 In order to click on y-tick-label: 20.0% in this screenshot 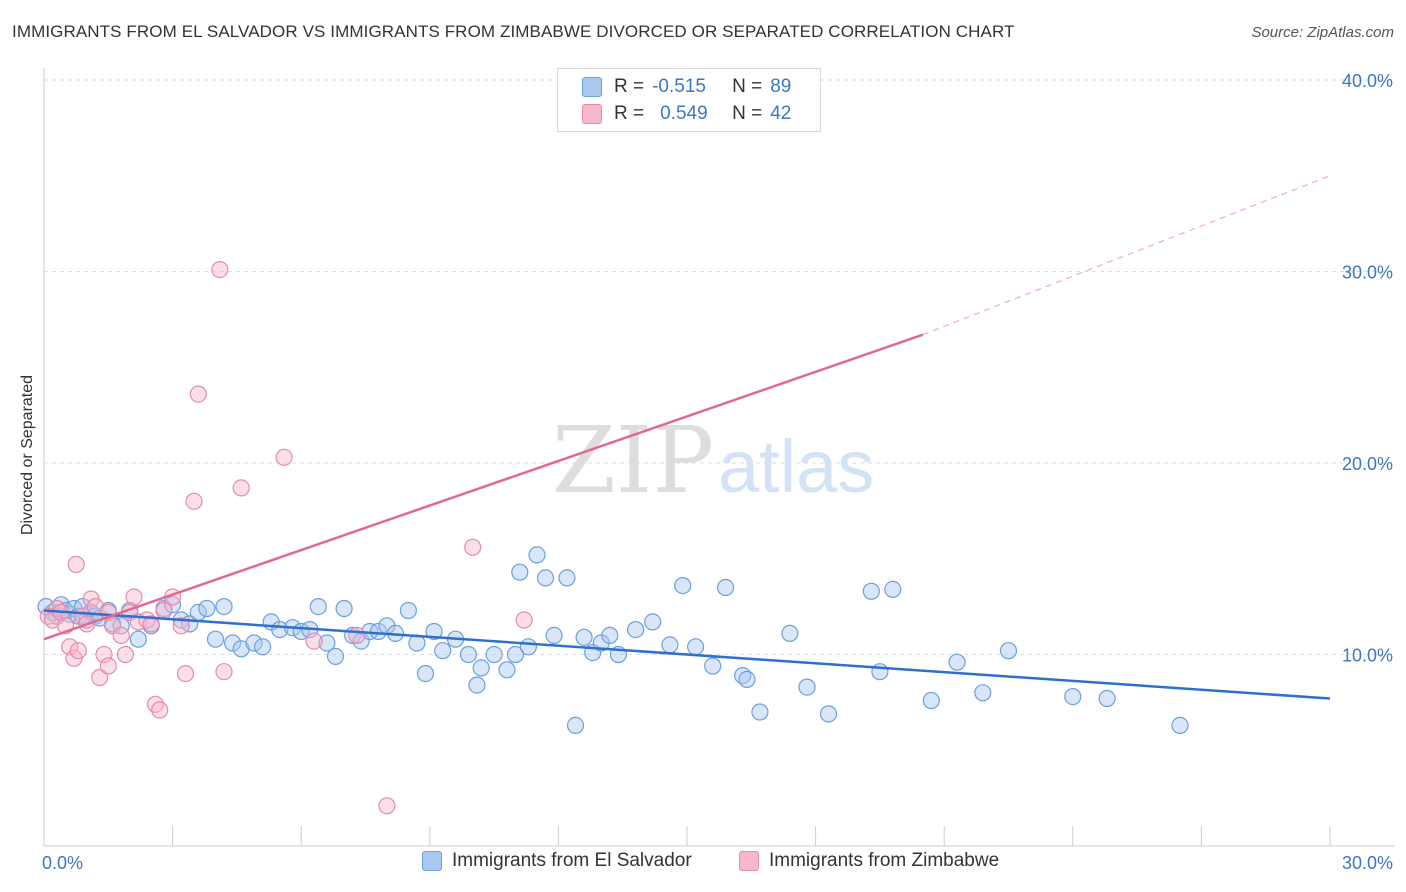, I will do `click(1367, 464)`.